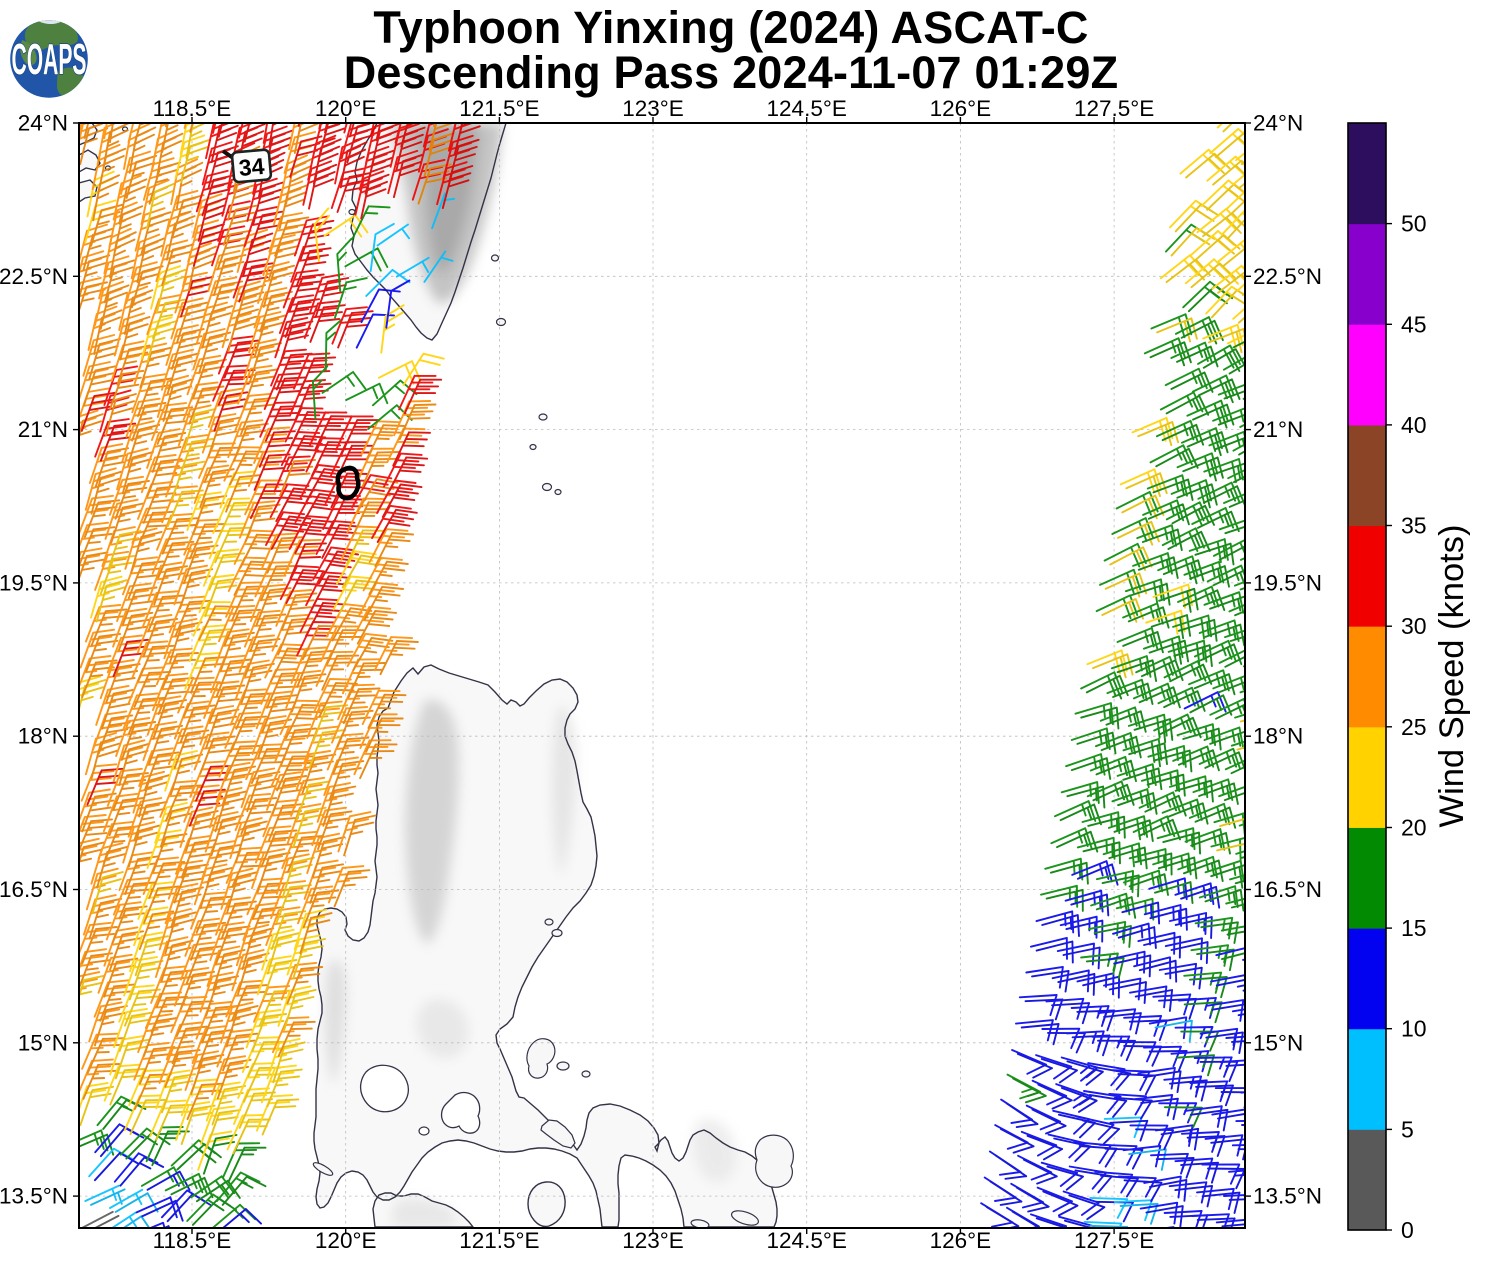  I want to click on svg-text: 0, so click(1407, 1230).